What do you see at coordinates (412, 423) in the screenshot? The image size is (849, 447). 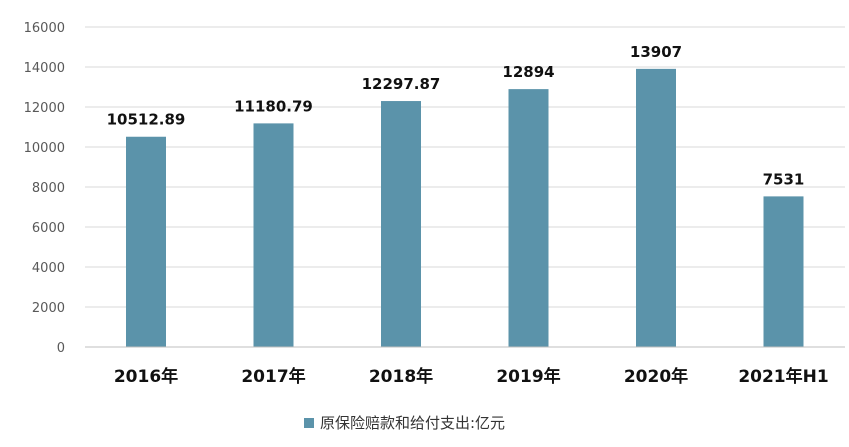 I see `legend-label: 原保险赔款和给付支出:亿元` at bounding box center [412, 423].